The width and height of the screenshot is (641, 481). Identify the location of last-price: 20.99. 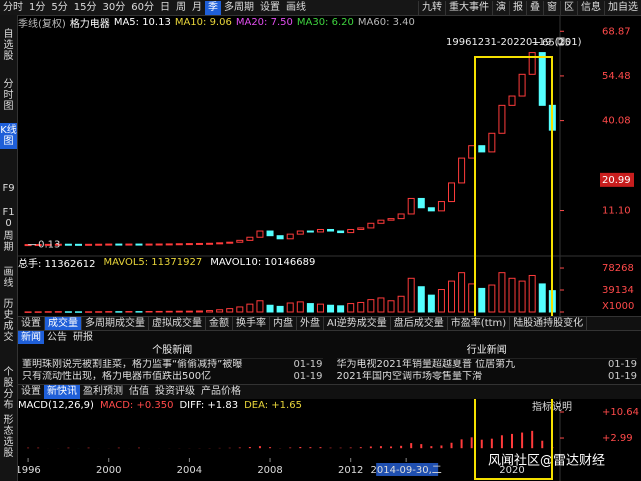
(616, 180).